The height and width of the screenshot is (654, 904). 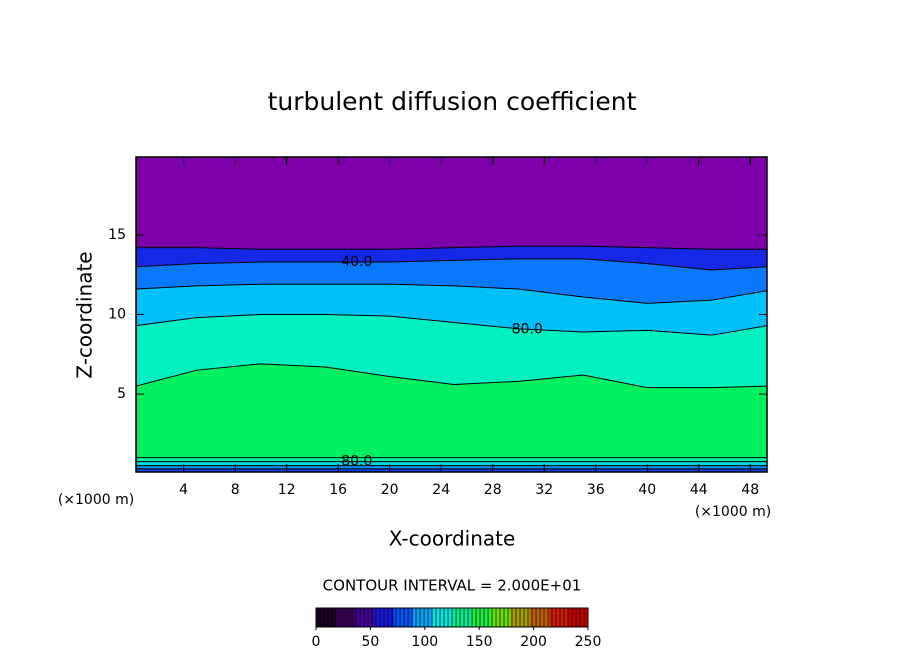 What do you see at coordinates (533, 642) in the screenshot?
I see `colorbar-tick-label: 200` at bounding box center [533, 642].